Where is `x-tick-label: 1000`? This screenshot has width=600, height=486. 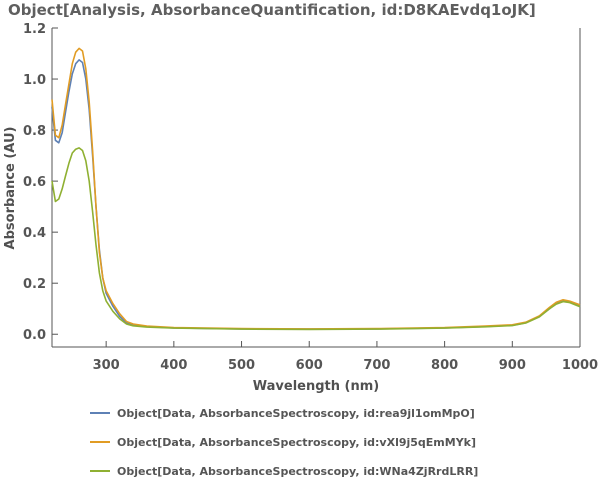
x-tick-label: 1000 is located at coordinates (580, 365).